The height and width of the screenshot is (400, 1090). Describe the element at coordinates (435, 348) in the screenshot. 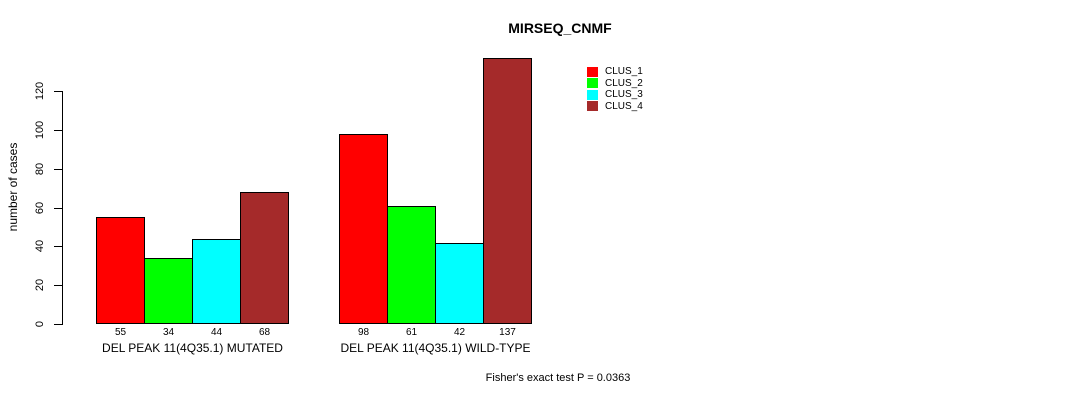

I see `group-label: DEL PEAK 11(4Q35.1) WILD-TYPE` at that location.